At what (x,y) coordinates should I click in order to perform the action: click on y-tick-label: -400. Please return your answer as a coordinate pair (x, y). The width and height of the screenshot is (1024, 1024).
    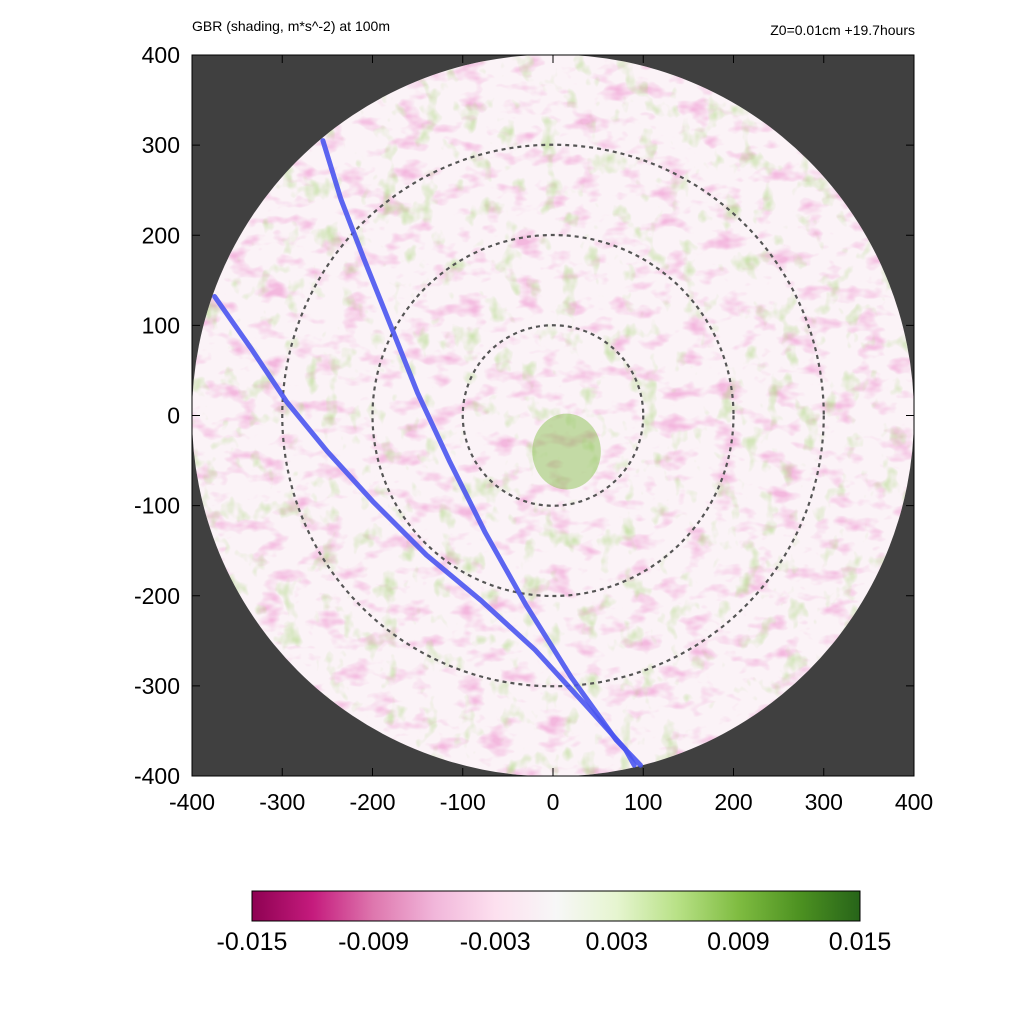
    Looking at the image, I should click on (157, 776).